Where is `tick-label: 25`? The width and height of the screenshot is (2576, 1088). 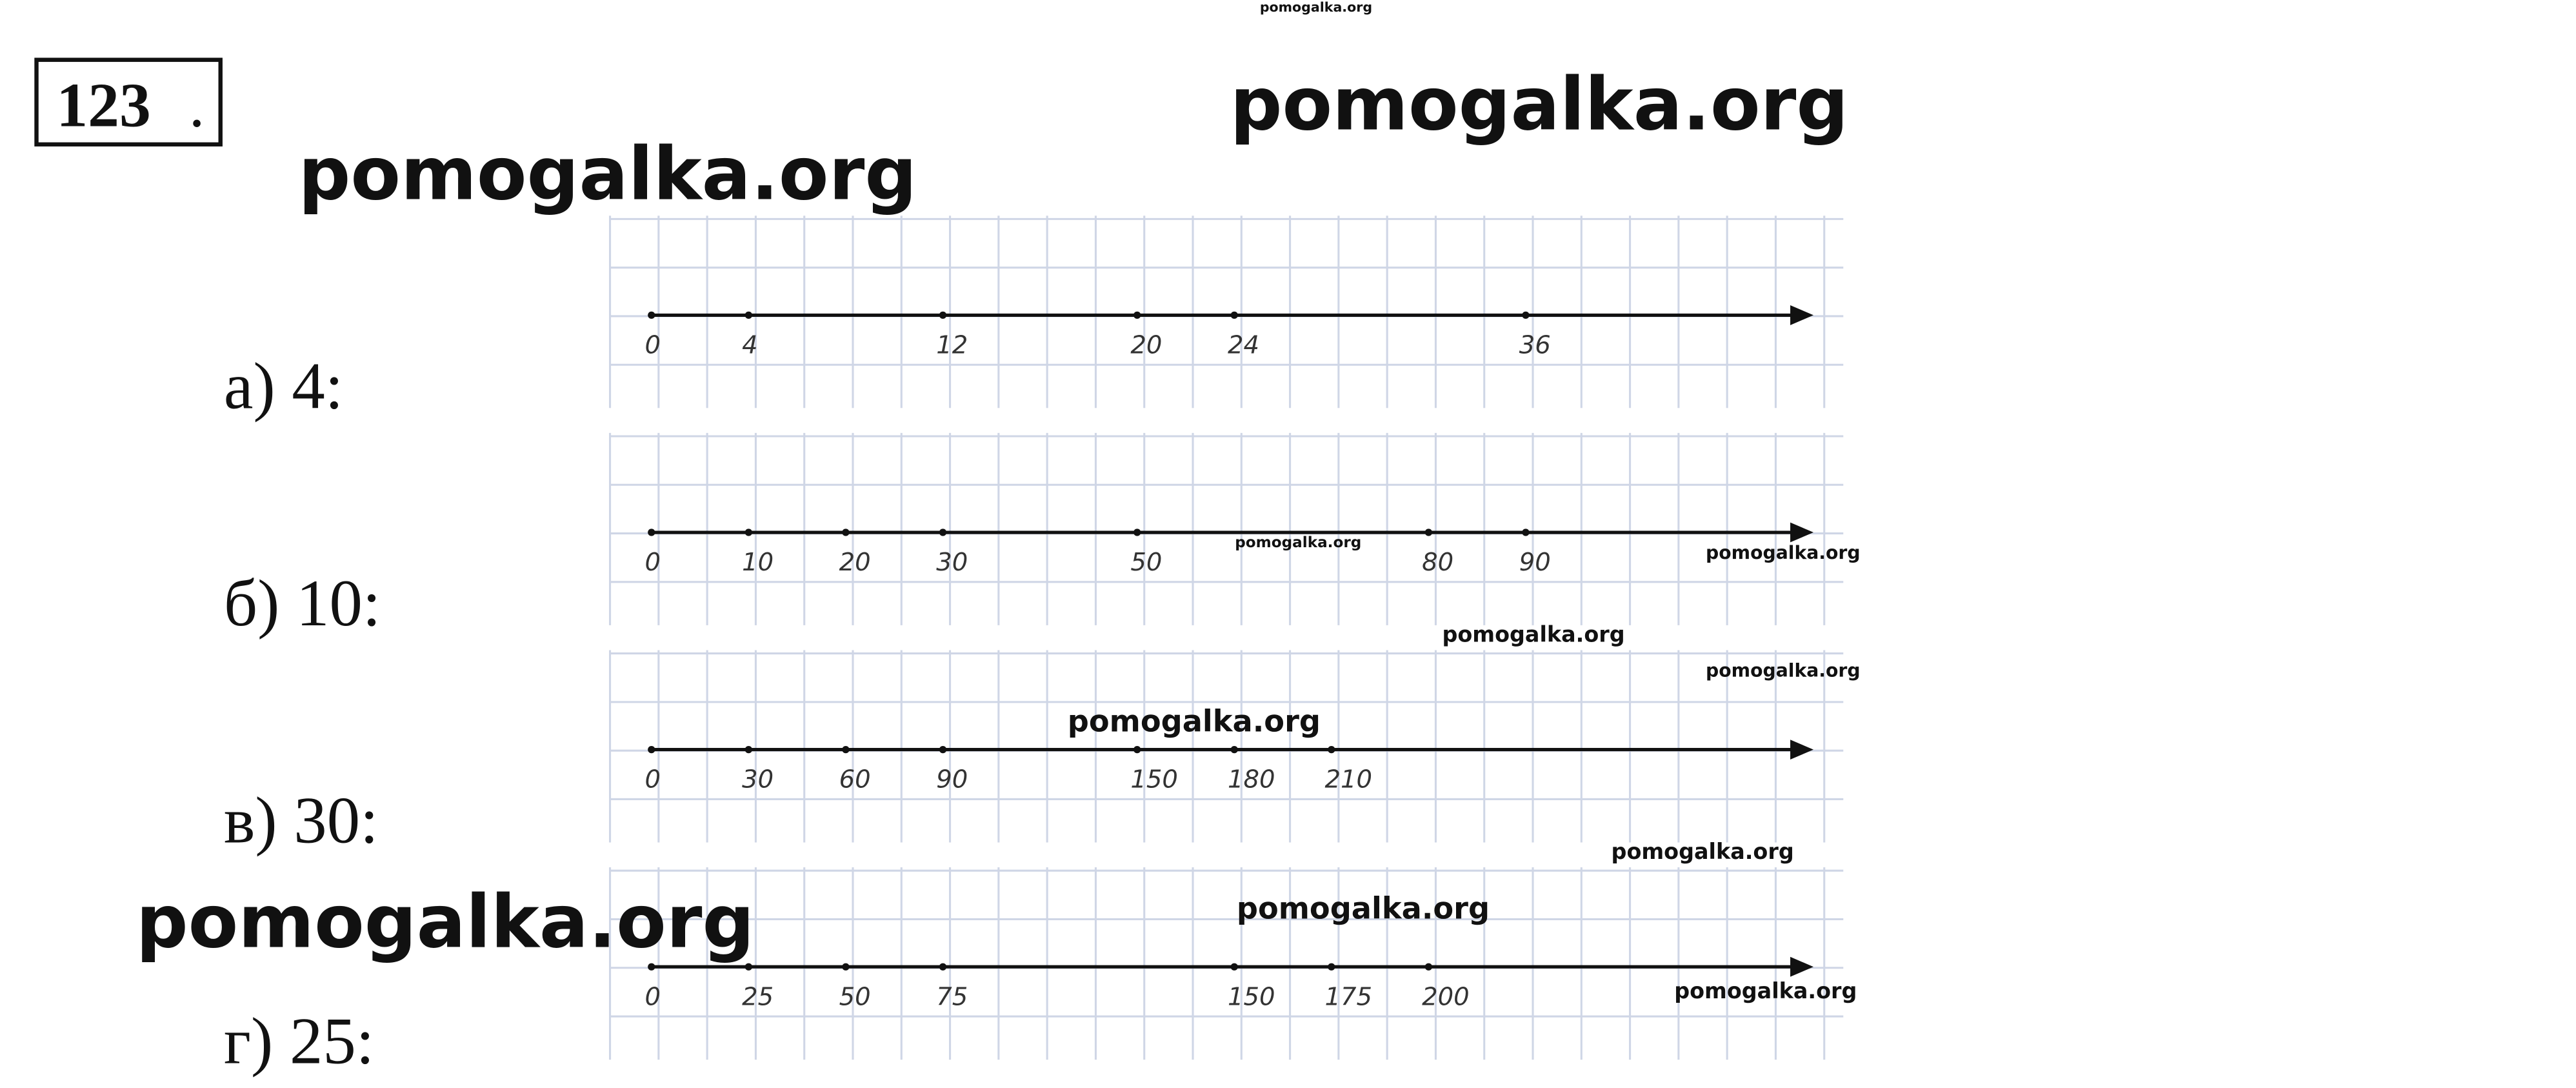 tick-label: 25 is located at coordinates (758, 996).